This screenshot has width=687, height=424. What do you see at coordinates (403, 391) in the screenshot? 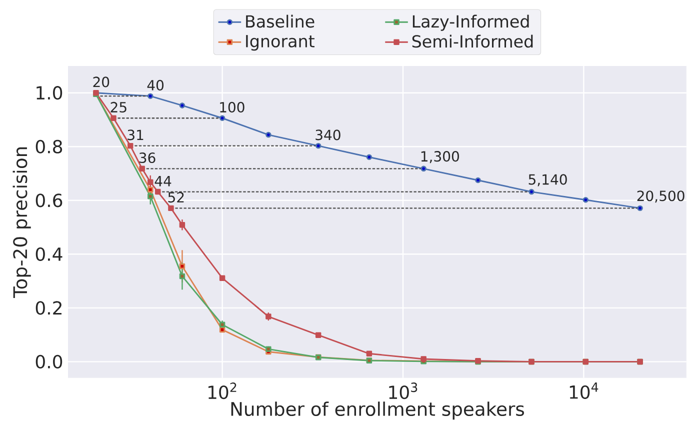
I see `x-tick-label: 10$^{3}$` at bounding box center [403, 391].